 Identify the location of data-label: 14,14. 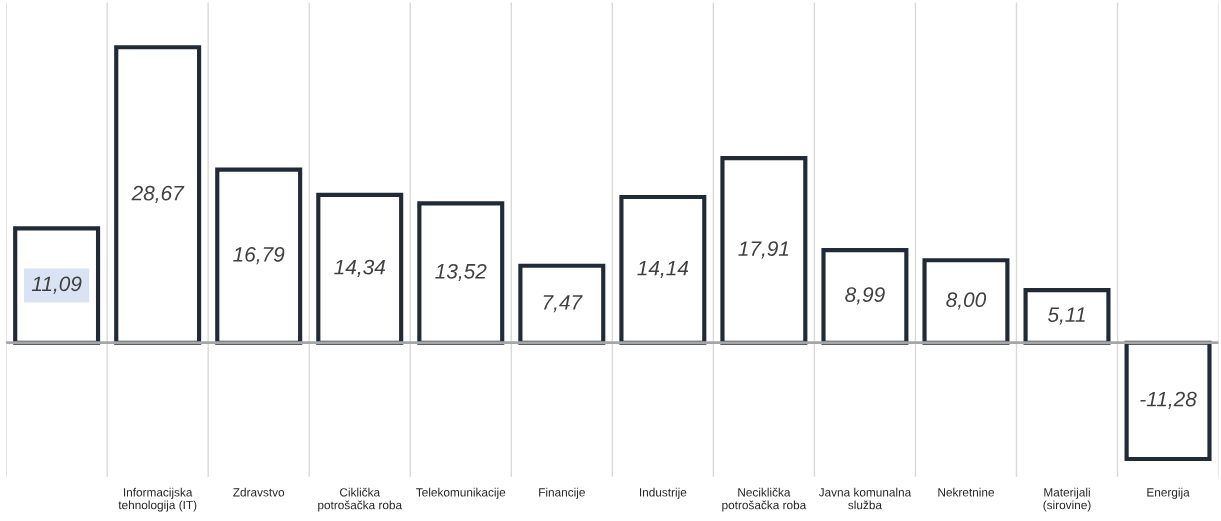
(663, 269).